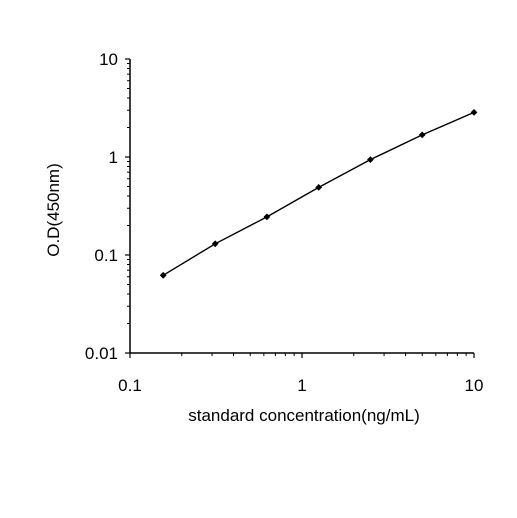 The height and width of the screenshot is (518, 517). Describe the element at coordinates (108, 59) in the screenshot. I see `y-tick-label: 10` at that location.